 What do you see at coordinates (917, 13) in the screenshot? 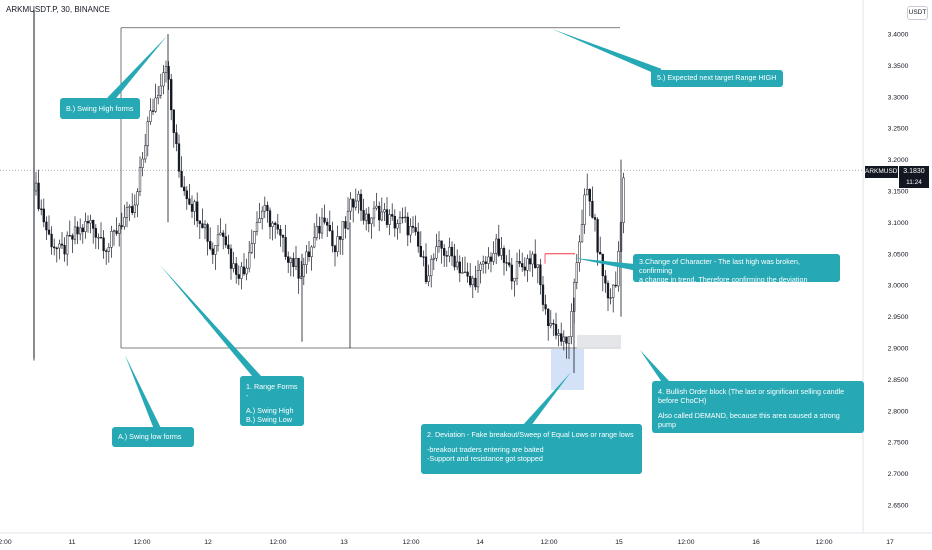
I see `currency-badge: USDT` at bounding box center [917, 13].